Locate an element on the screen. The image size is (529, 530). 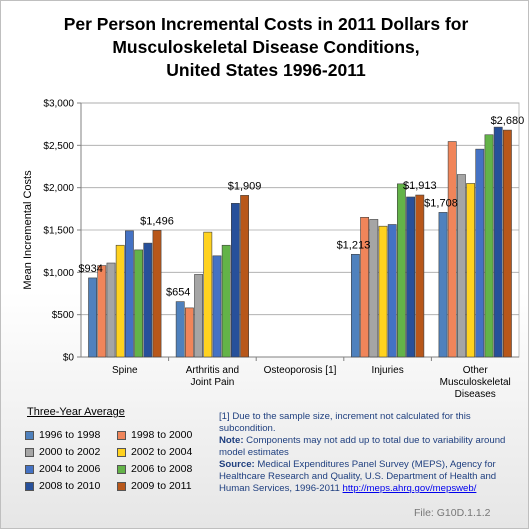
legend-item: 2002 to 2004 is located at coordinates (162, 452).